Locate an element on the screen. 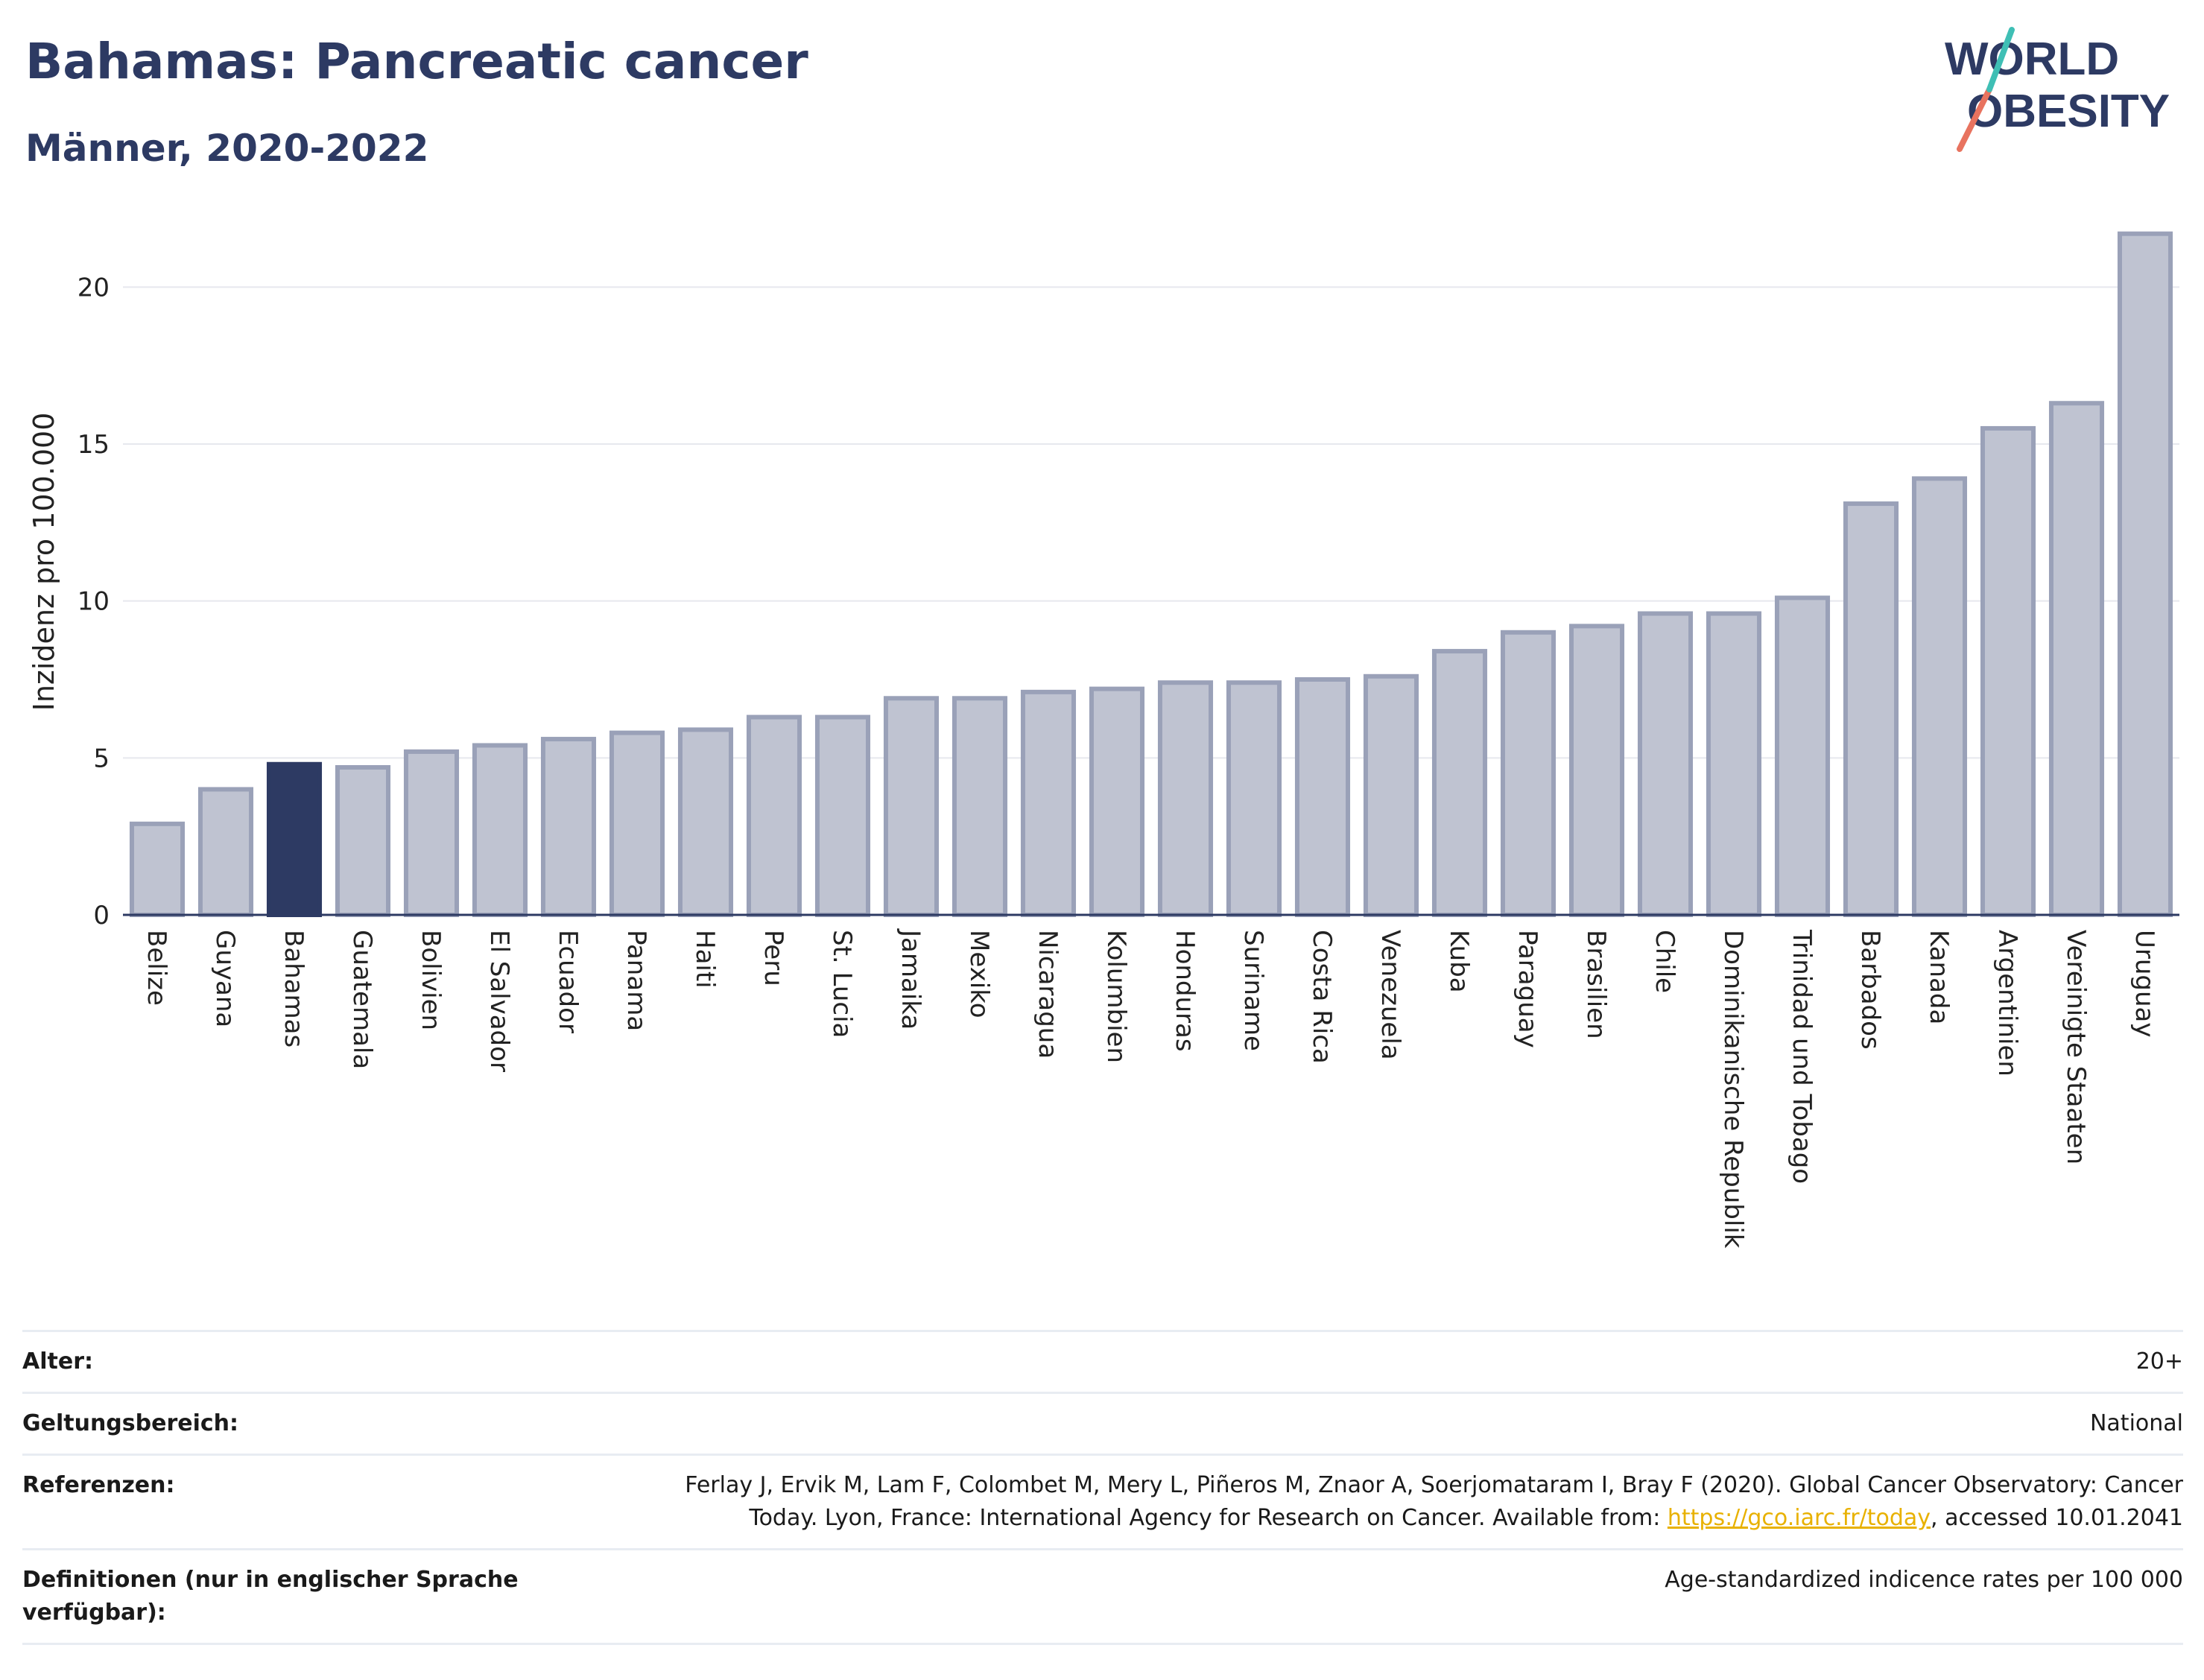  x-tick-label: Kanada is located at coordinates (1939, 977).